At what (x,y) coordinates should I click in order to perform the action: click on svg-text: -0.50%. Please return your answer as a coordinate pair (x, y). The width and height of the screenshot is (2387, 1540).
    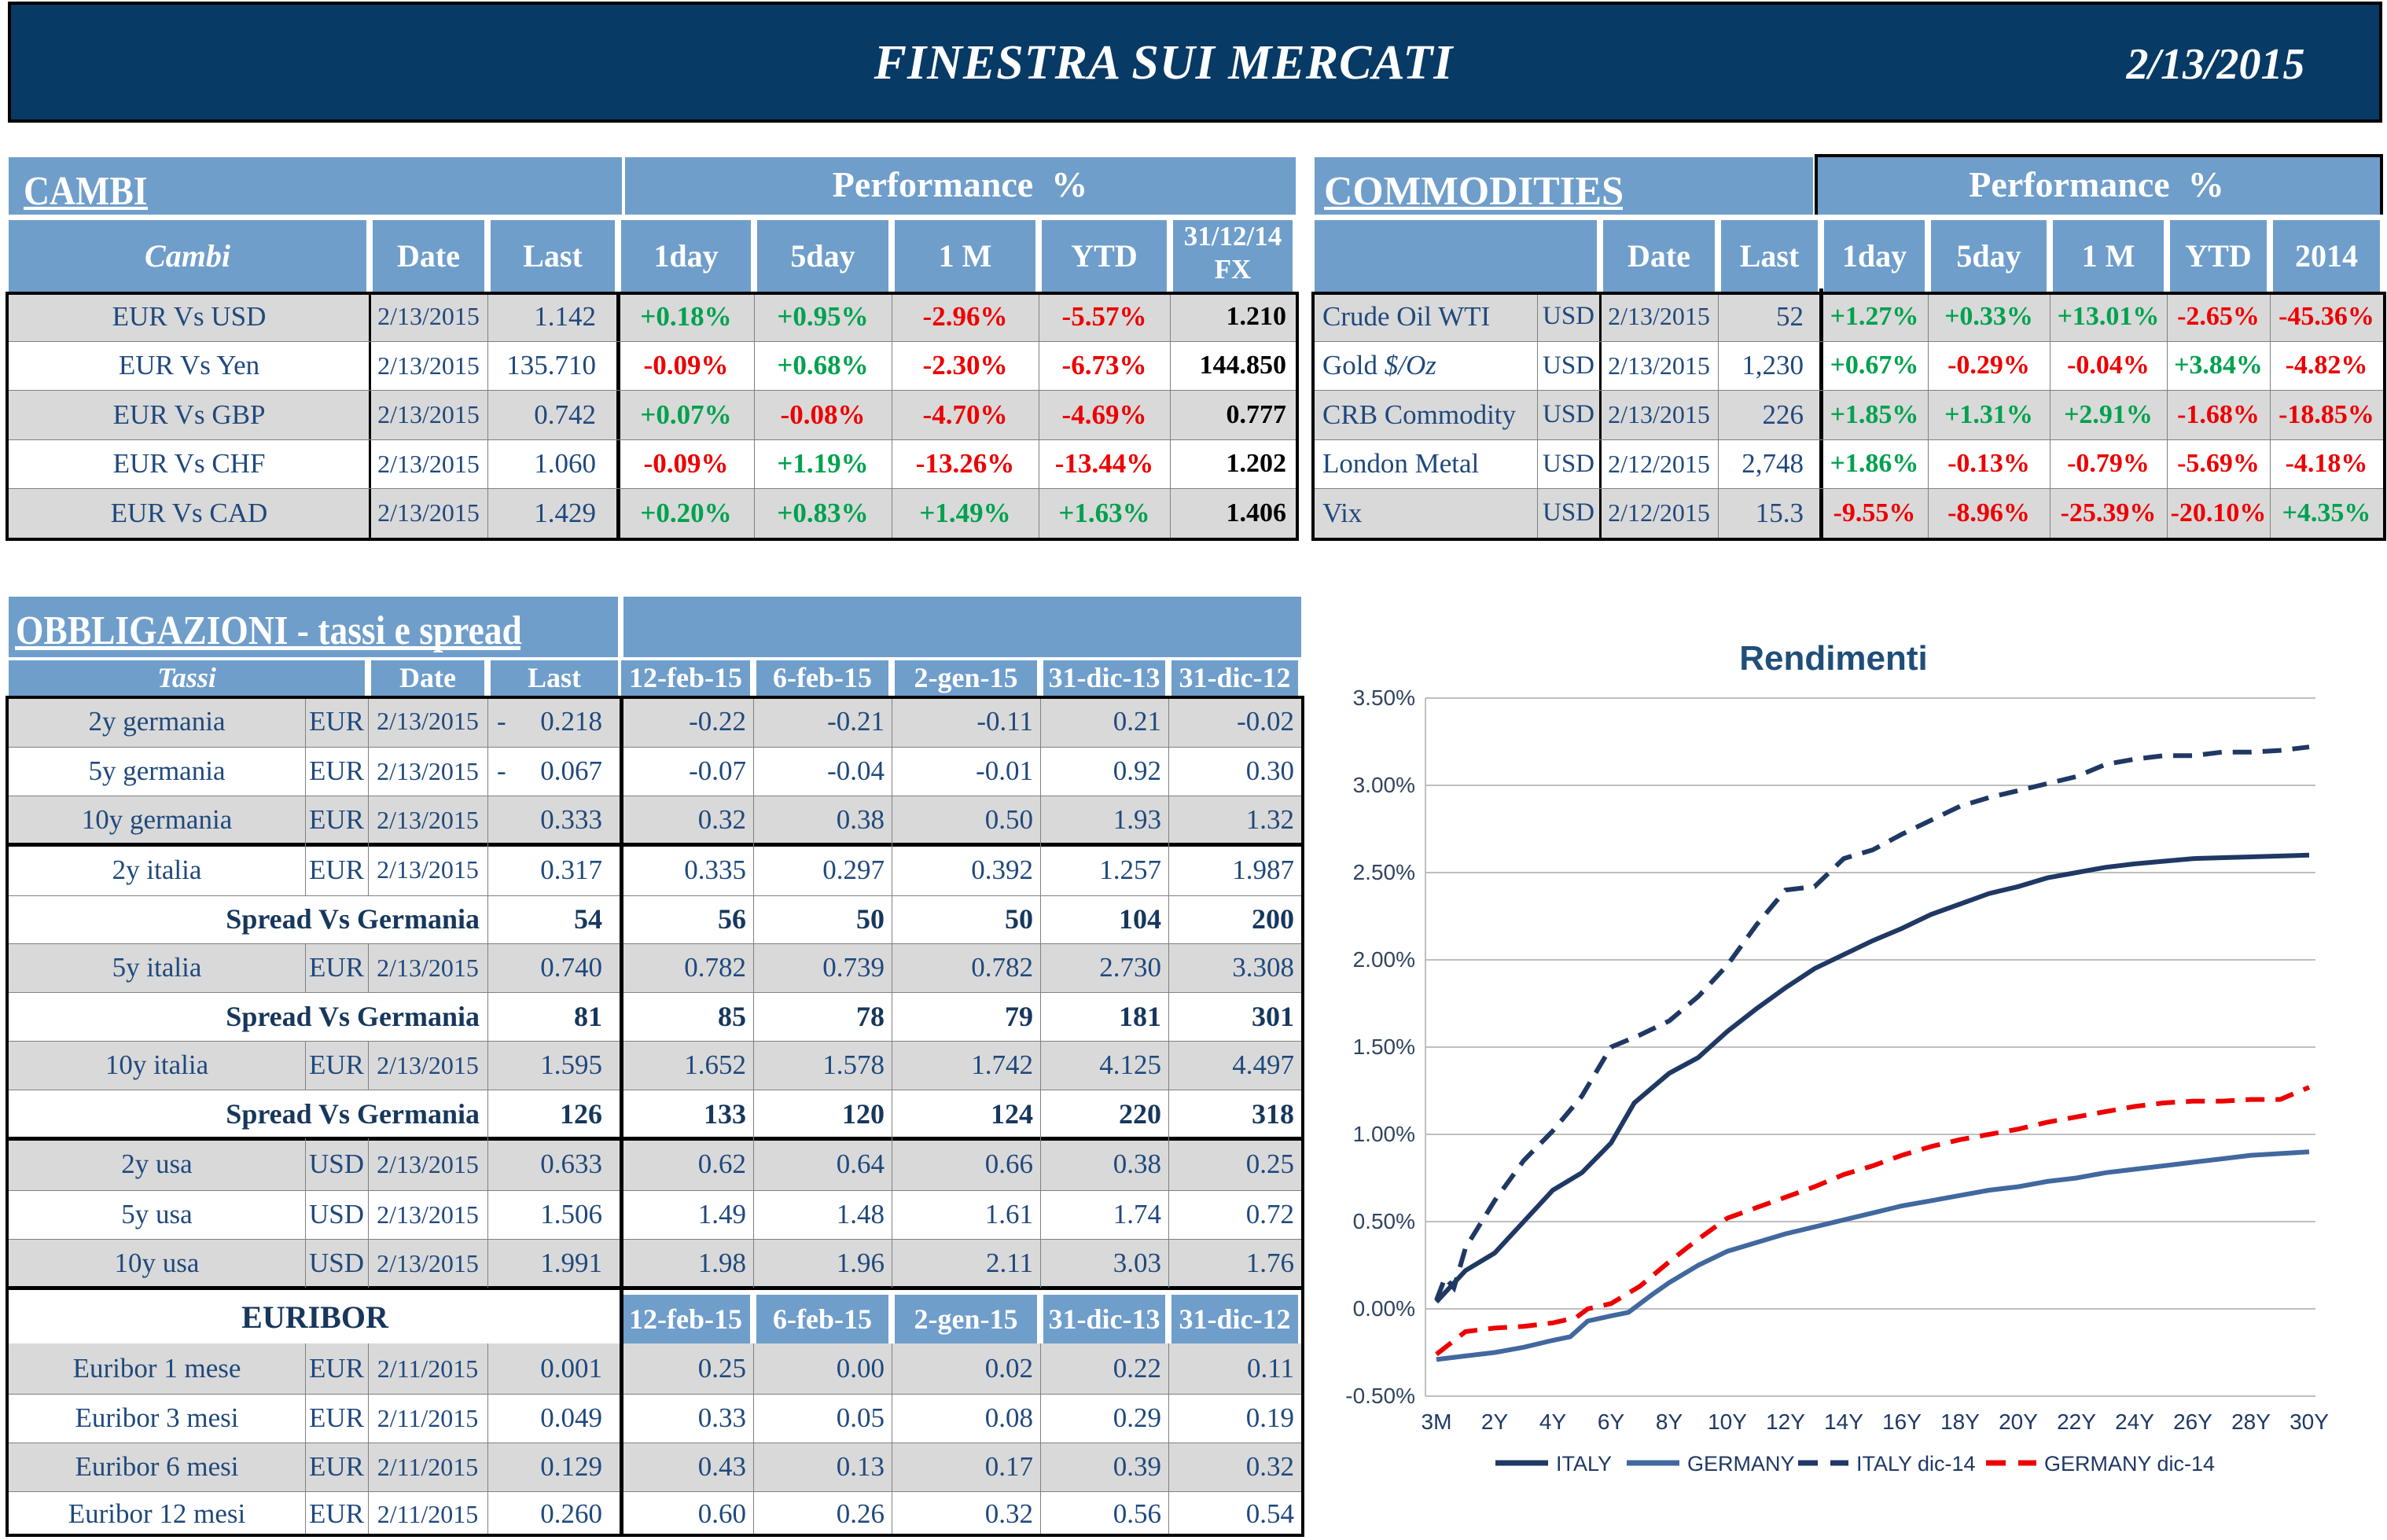
    Looking at the image, I should click on (1380, 1396).